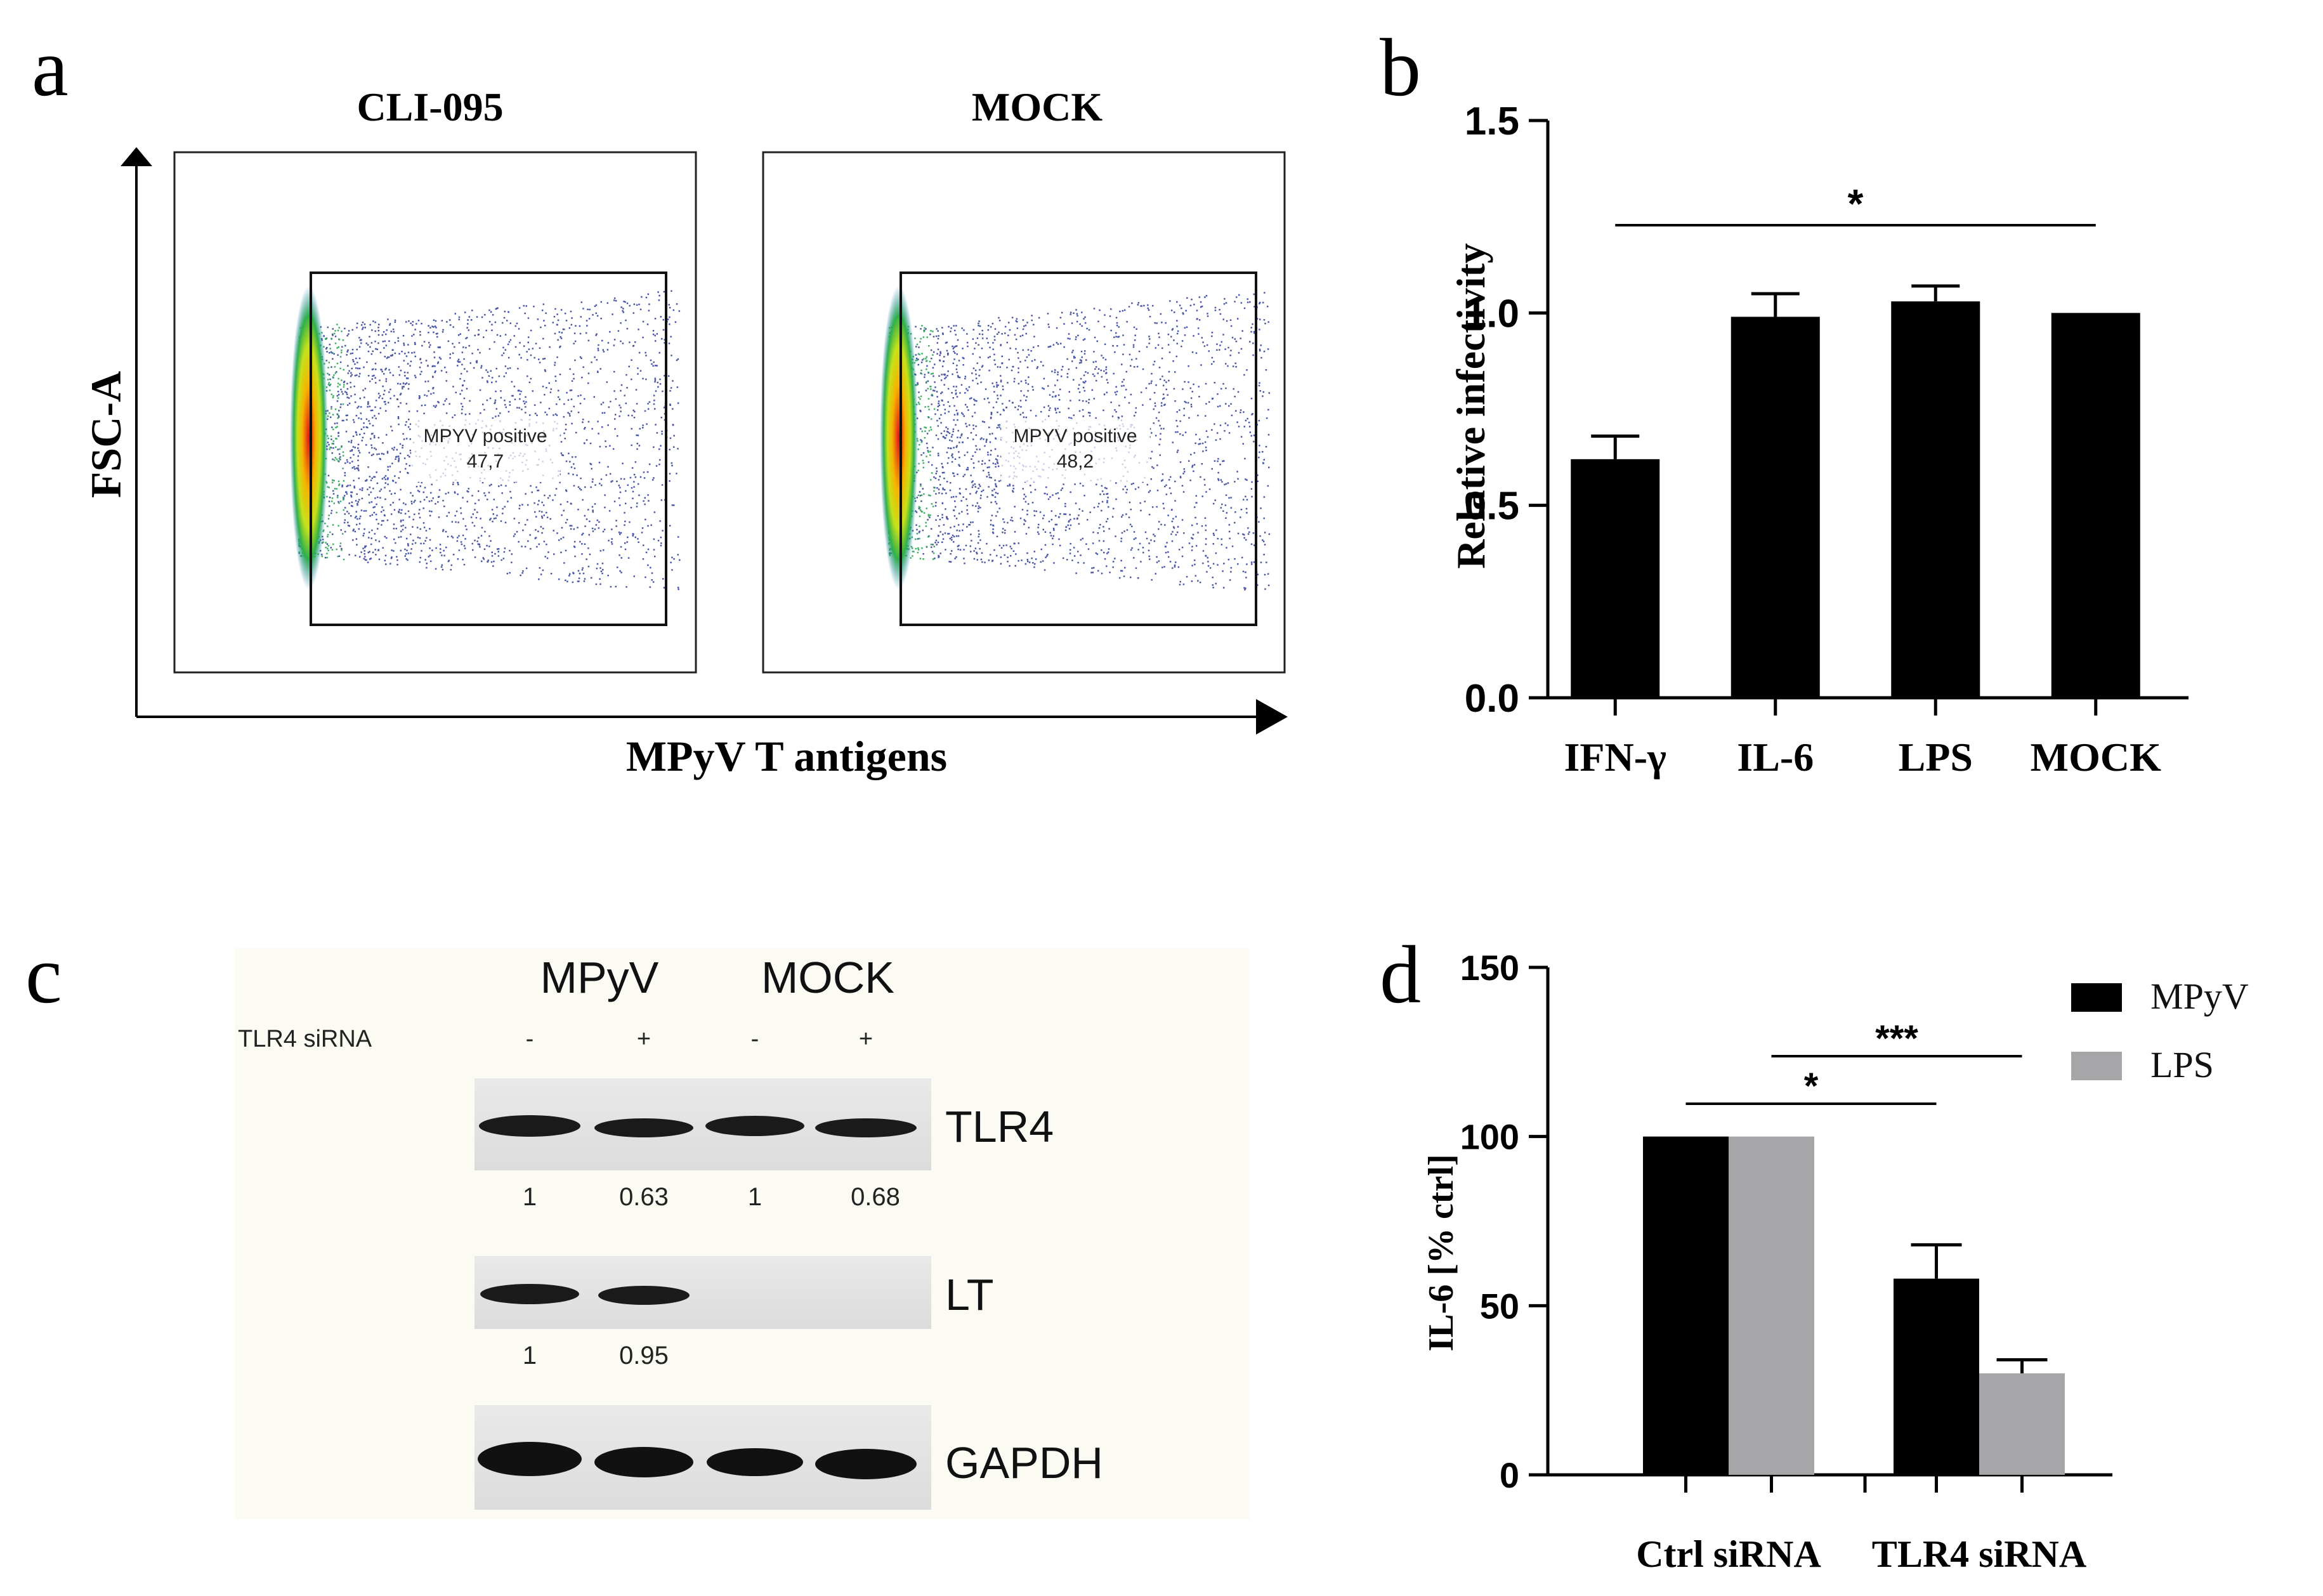 The image size is (2323, 1596). What do you see at coordinates (136, 157) in the screenshot?
I see `y-axis-arrow-icon` at bounding box center [136, 157].